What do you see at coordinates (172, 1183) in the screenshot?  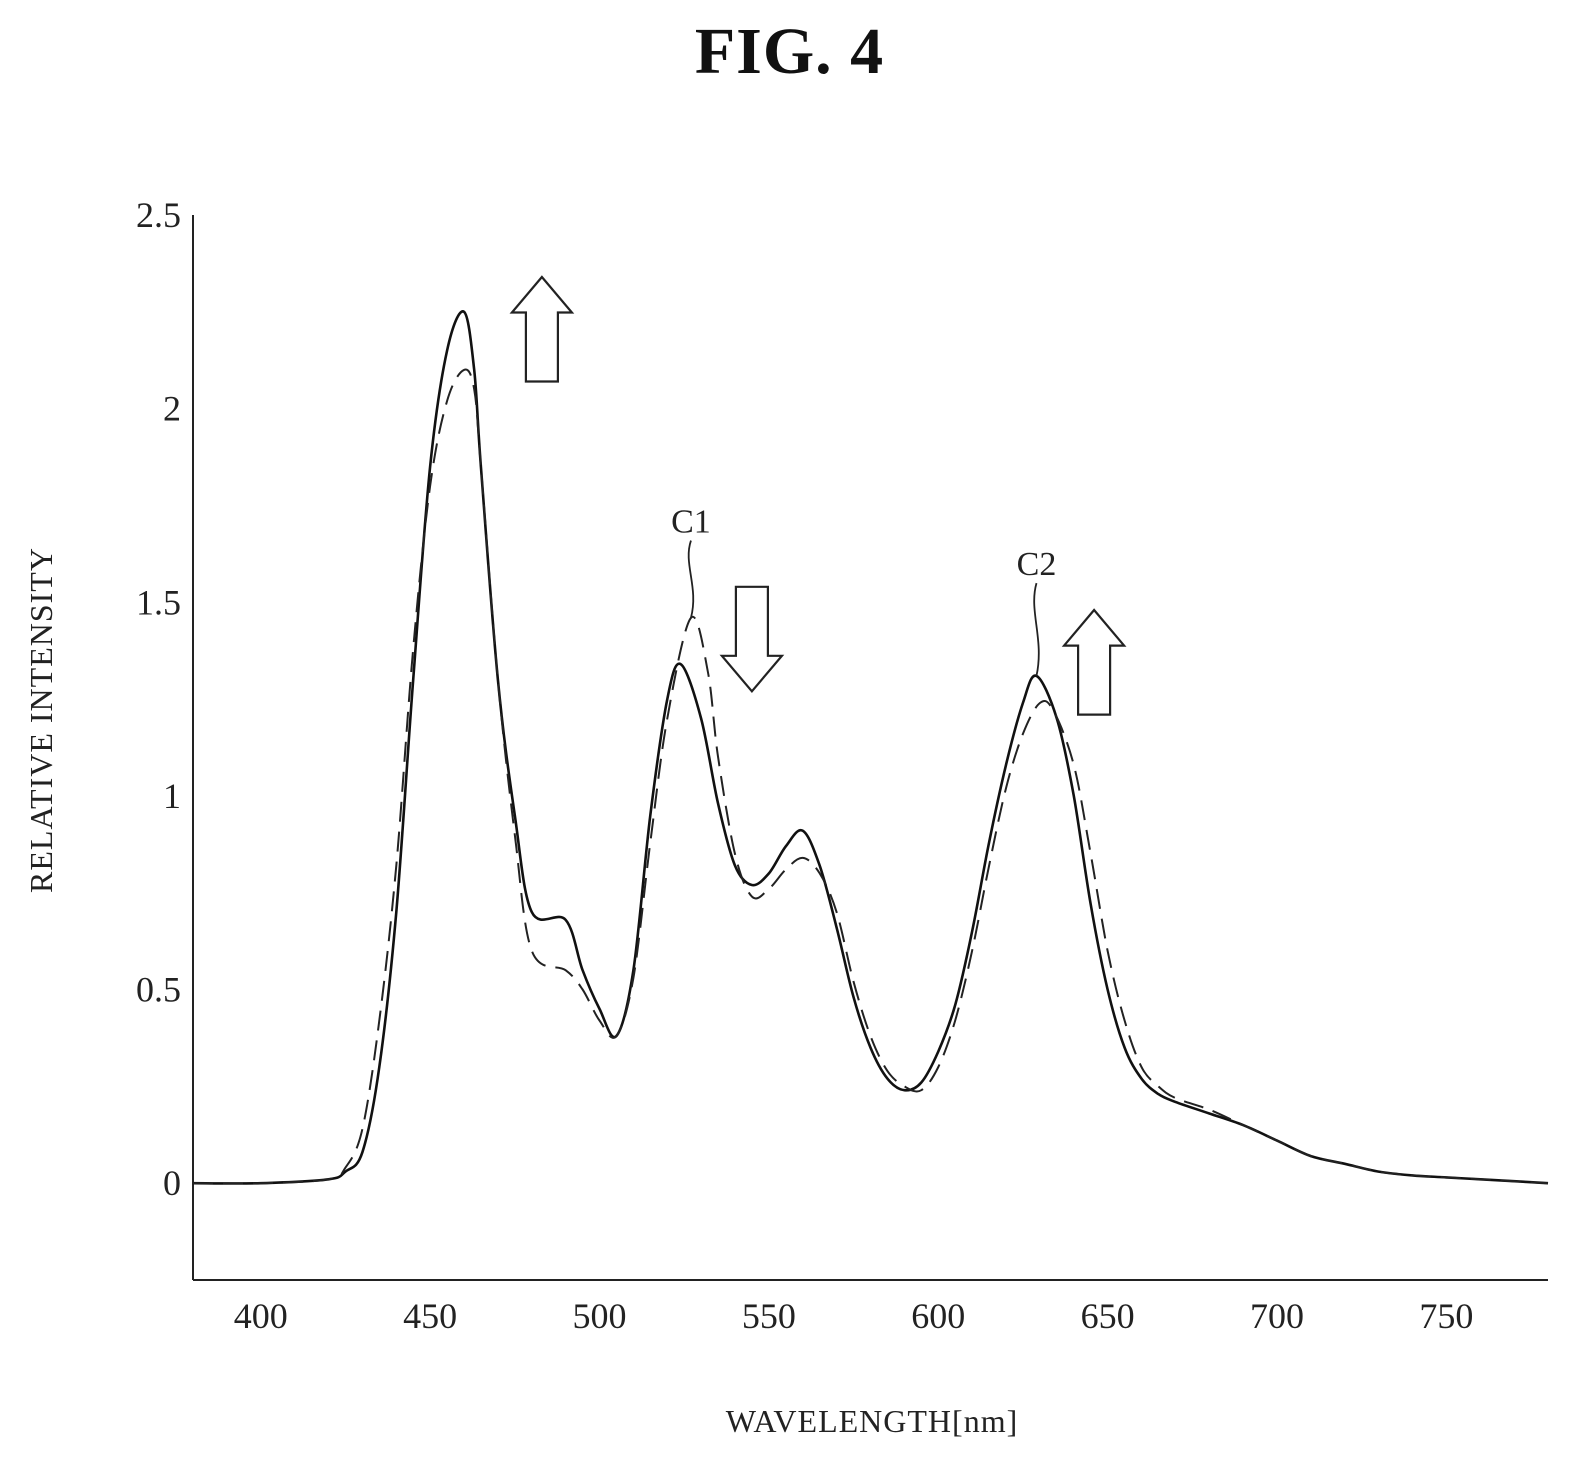 I see `y-tick-label: 0` at bounding box center [172, 1183].